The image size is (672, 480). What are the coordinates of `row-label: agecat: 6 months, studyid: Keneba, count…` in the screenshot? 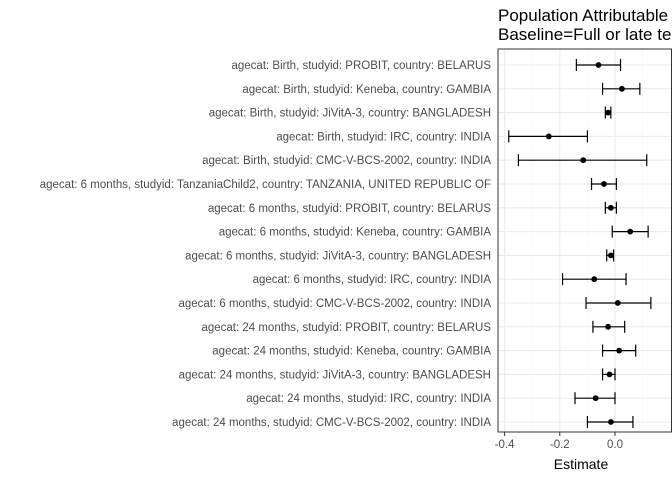 It's located at (355, 233).